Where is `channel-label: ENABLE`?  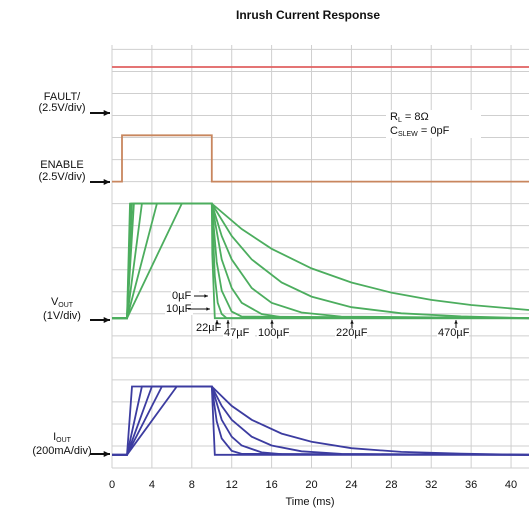
channel-label: ENABLE is located at coordinates (61, 165).